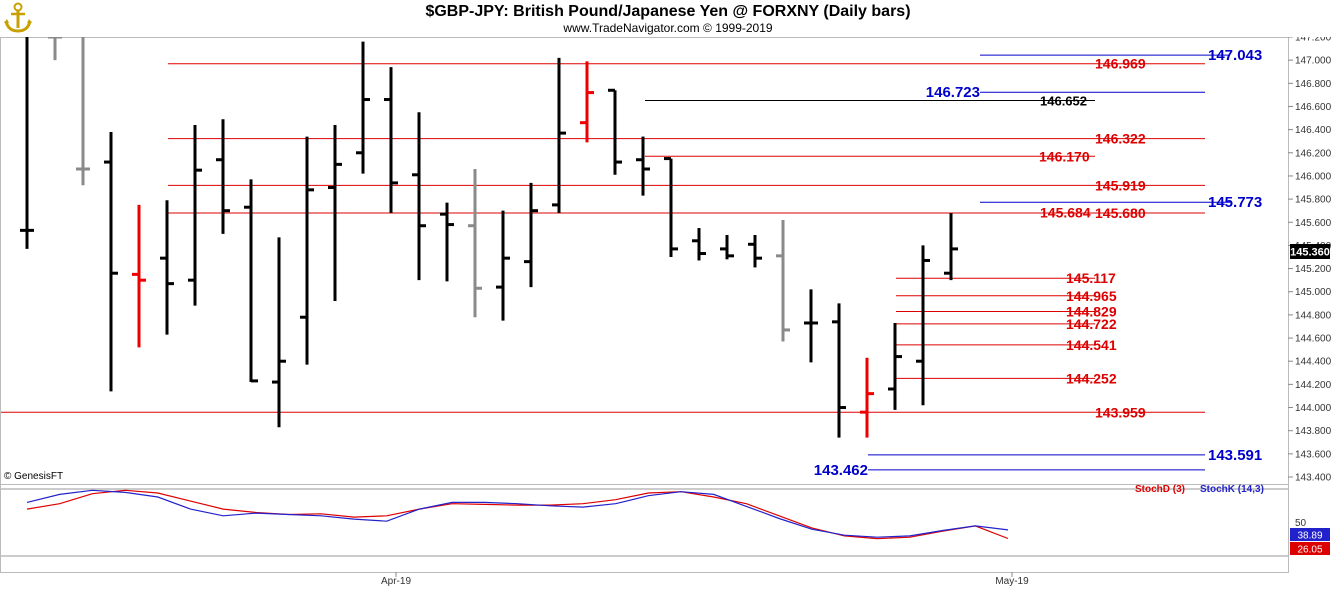 The height and width of the screenshot is (591, 1336). Describe the element at coordinates (396, 581) in the screenshot. I see `x-tick-label: Apr-19` at that location.